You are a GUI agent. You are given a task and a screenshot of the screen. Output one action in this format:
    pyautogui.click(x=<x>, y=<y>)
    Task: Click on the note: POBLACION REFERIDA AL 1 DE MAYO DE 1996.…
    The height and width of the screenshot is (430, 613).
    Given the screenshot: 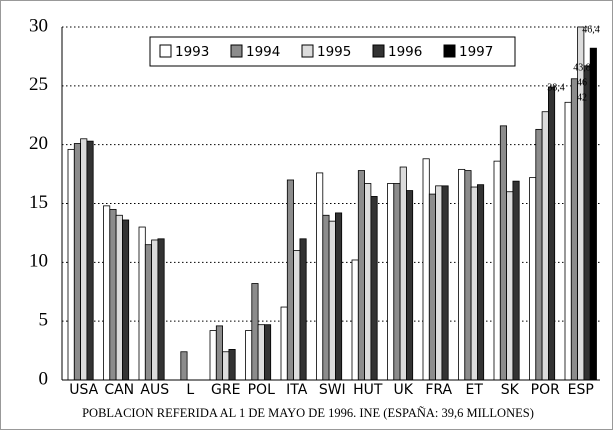 What is the action you would take?
    pyautogui.click(x=308, y=413)
    